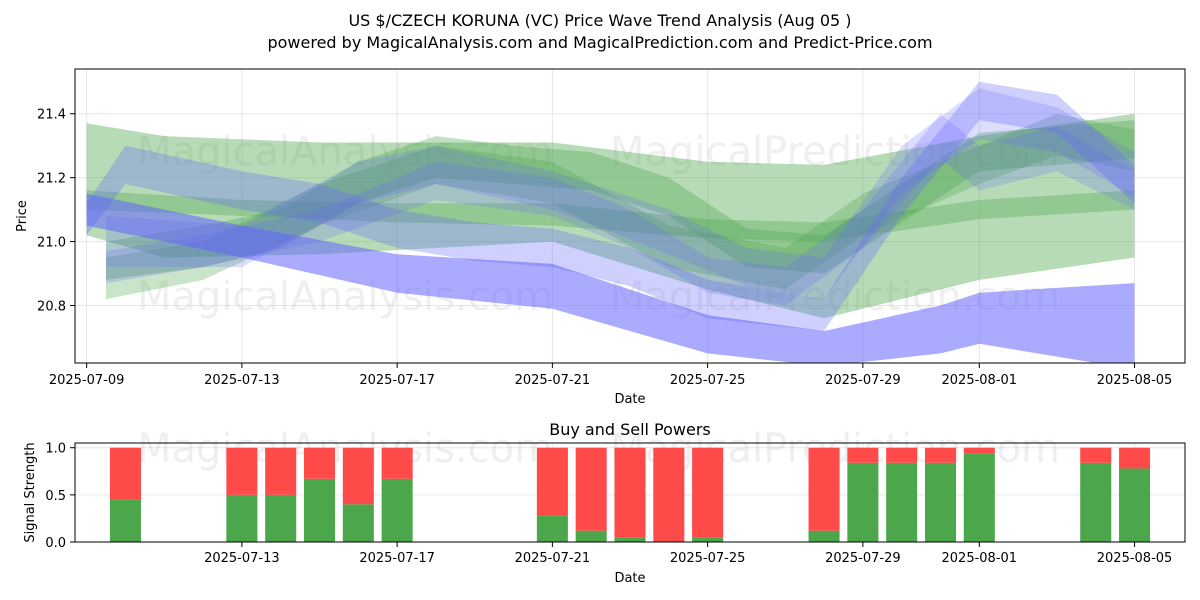 Image resolution: width=1200 pixels, height=600 pixels. What do you see at coordinates (22, 216) in the screenshot?
I see `y-axis-label: Price` at bounding box center [22, 216].